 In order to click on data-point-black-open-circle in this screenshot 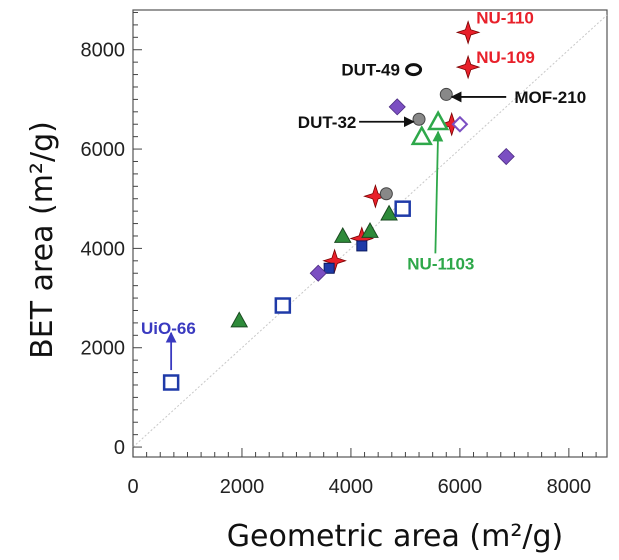, I will do `click(414, 70)`.